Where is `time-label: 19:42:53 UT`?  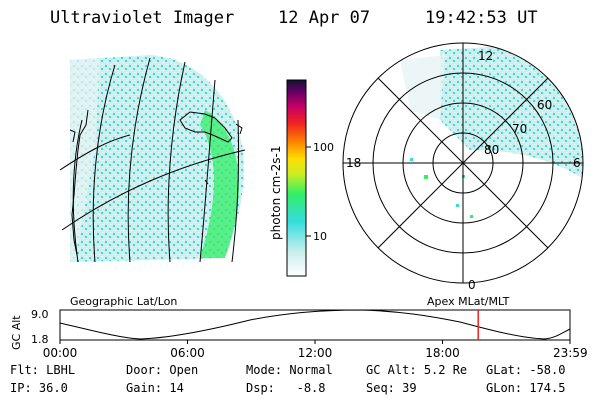 time-label: 19:42:53 UT is located at coordinates (481, 18).